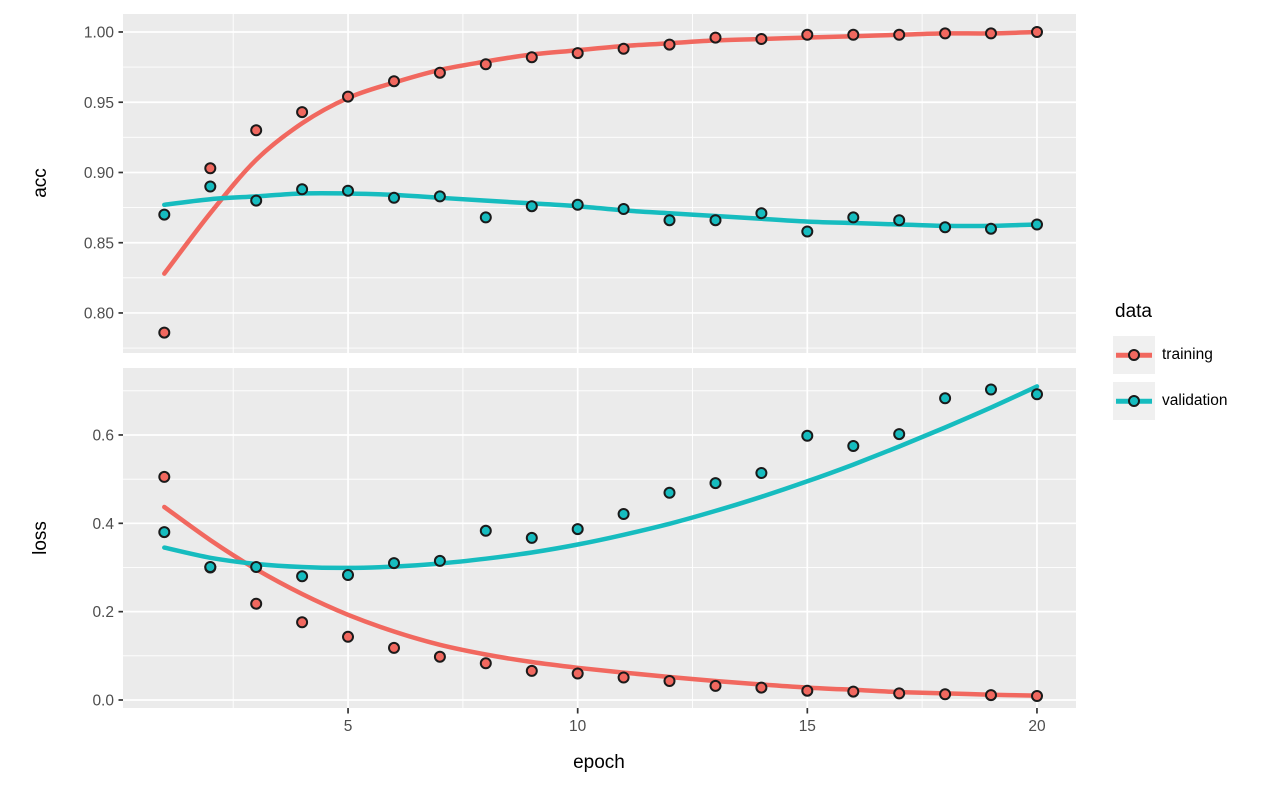  I want to click on y-tick-label: 0.80, so click(99, 314).